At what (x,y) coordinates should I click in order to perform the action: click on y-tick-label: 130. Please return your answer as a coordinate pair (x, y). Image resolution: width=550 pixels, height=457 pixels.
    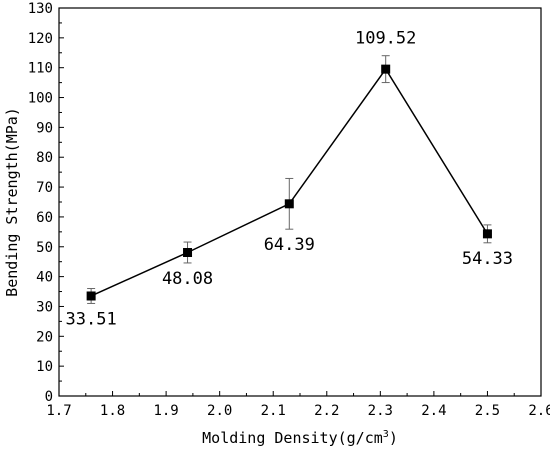
    Looking at the image, I should click on (40, 9).